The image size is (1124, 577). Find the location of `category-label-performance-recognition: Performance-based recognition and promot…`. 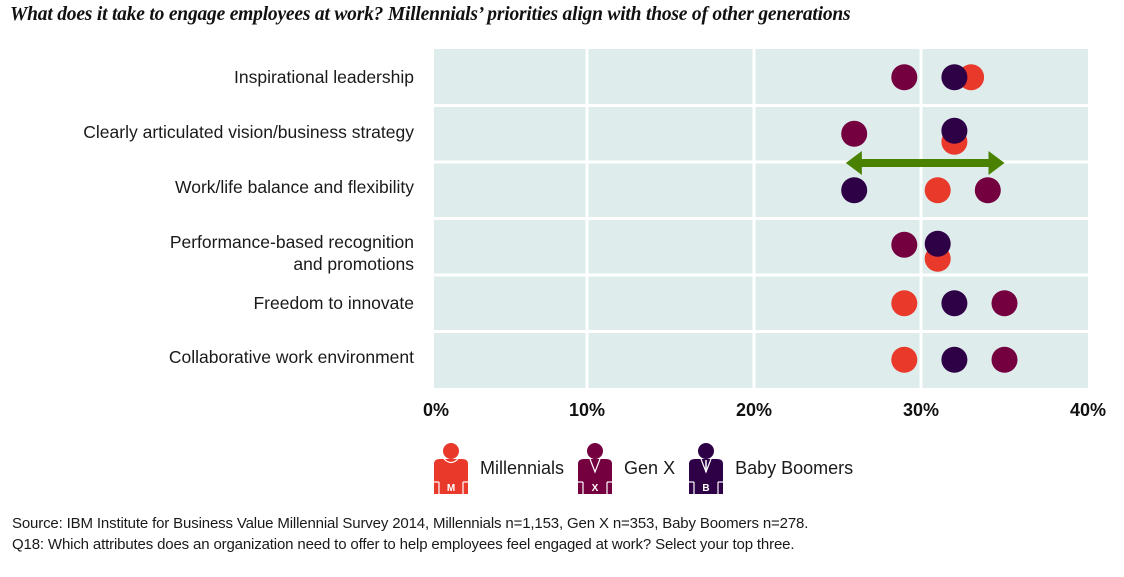

category-label-performance-recognition: Performance-based recognition and promot… is located at coordinates (292, 253).